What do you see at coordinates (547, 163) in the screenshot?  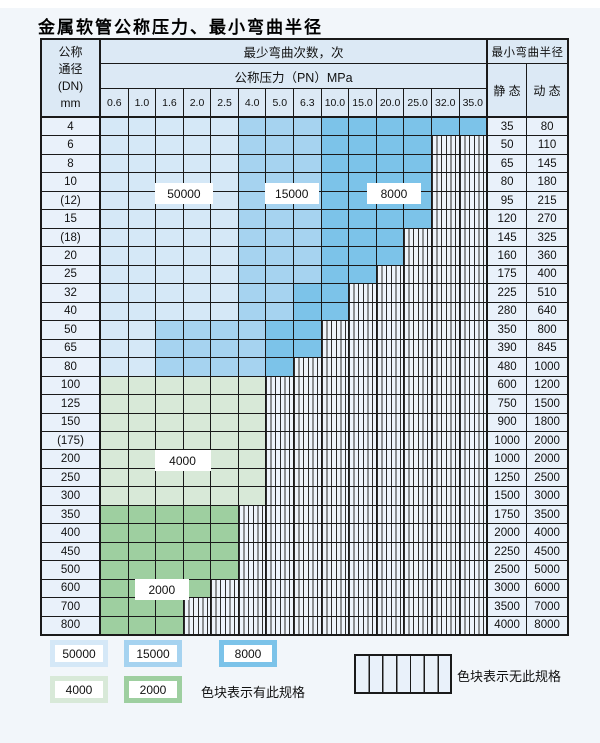 I see `dynamic-radius-value: 145` at bounding box center [547, 163].